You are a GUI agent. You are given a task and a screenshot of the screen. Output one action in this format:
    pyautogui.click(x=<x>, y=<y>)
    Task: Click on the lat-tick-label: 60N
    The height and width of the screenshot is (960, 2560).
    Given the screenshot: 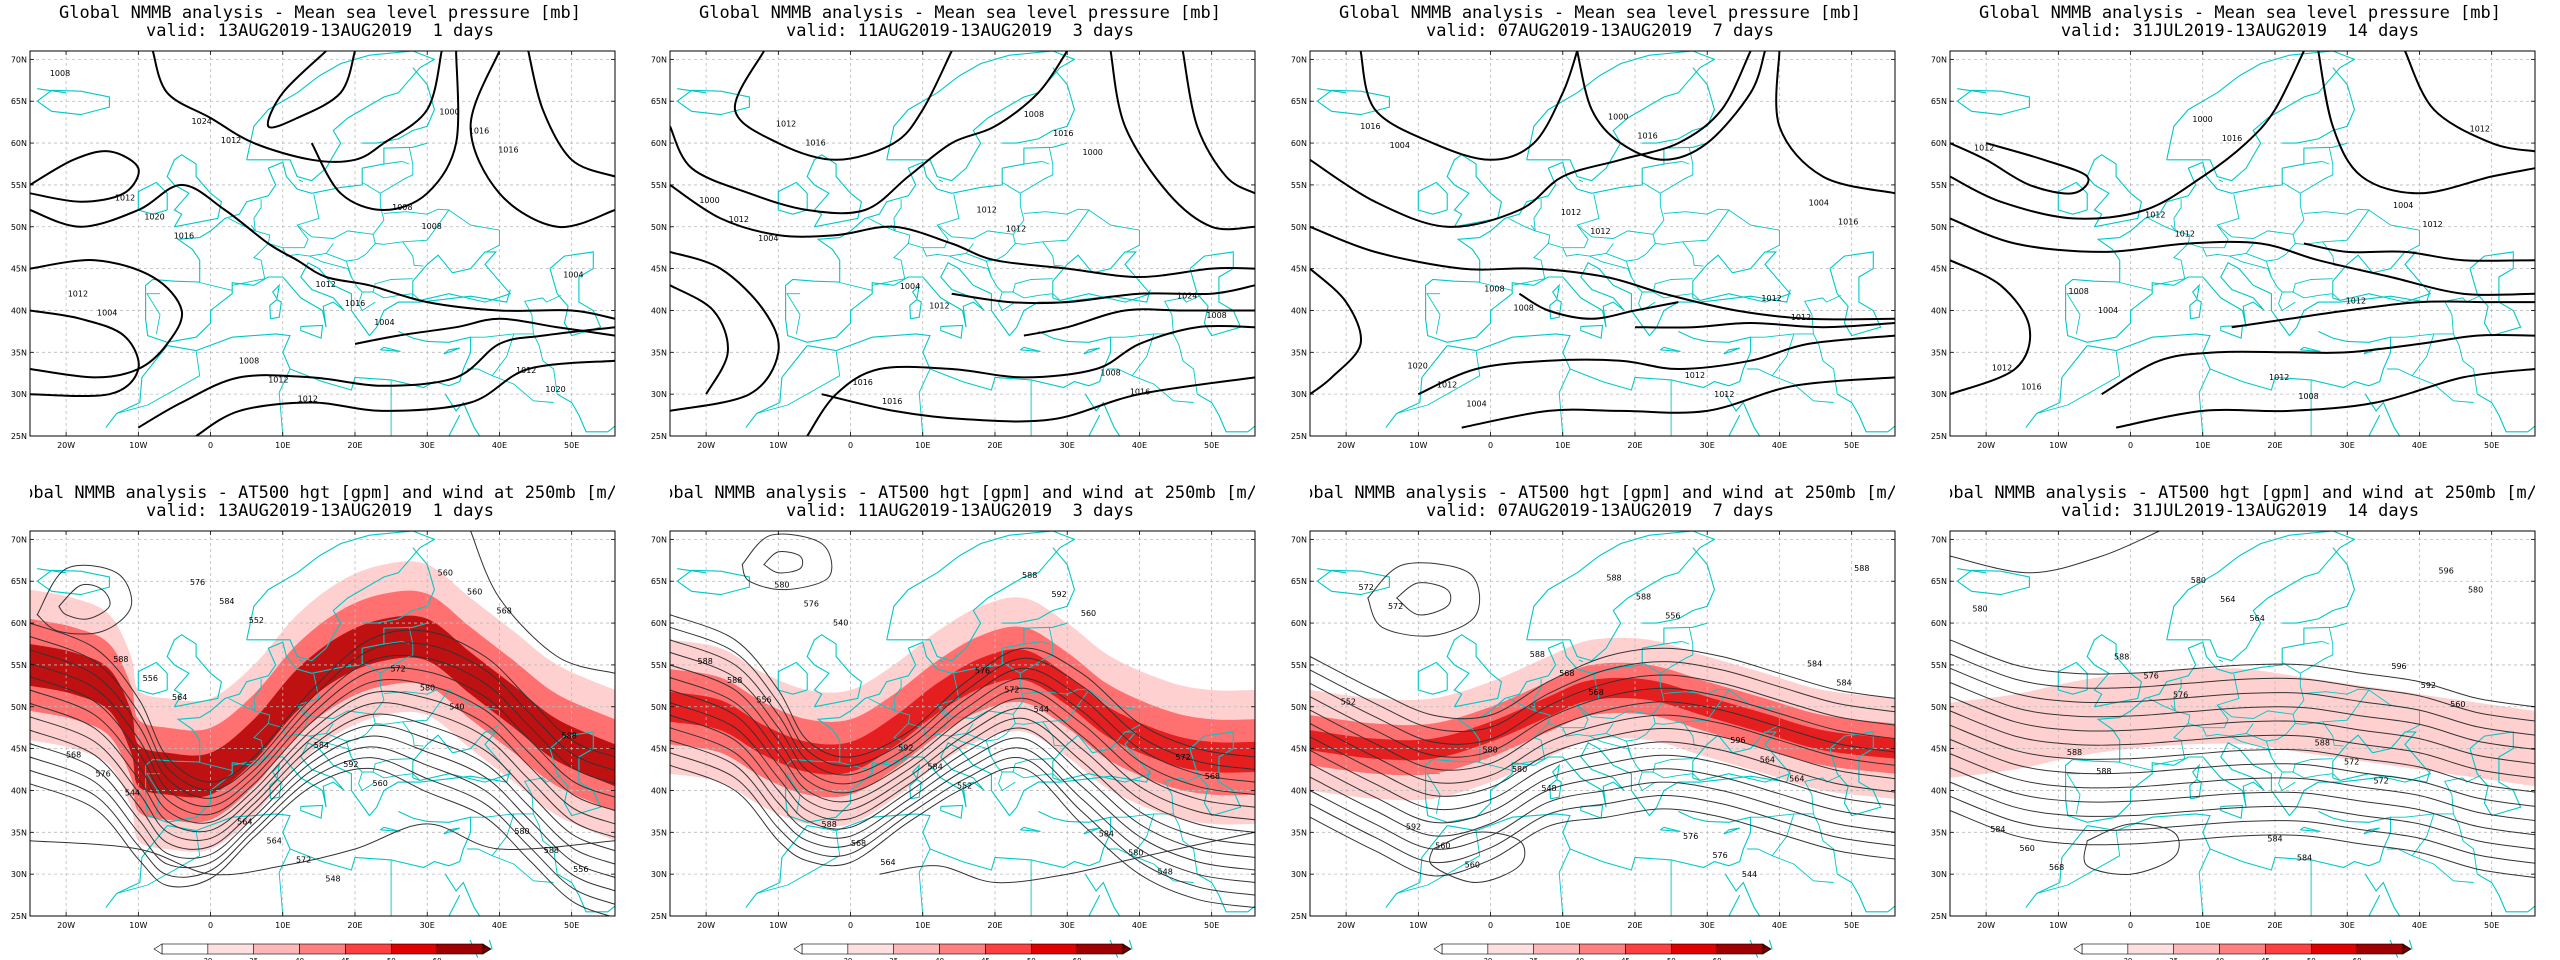 What is the action you would take?
    pyautogui.click(x=659, y=623)
    